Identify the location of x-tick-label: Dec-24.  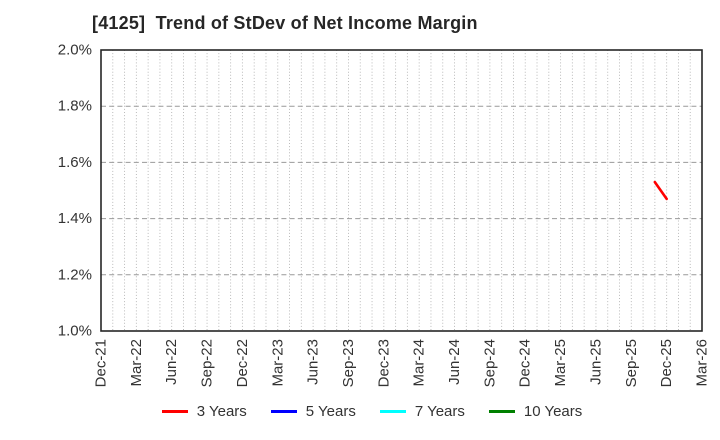
(525, 363).